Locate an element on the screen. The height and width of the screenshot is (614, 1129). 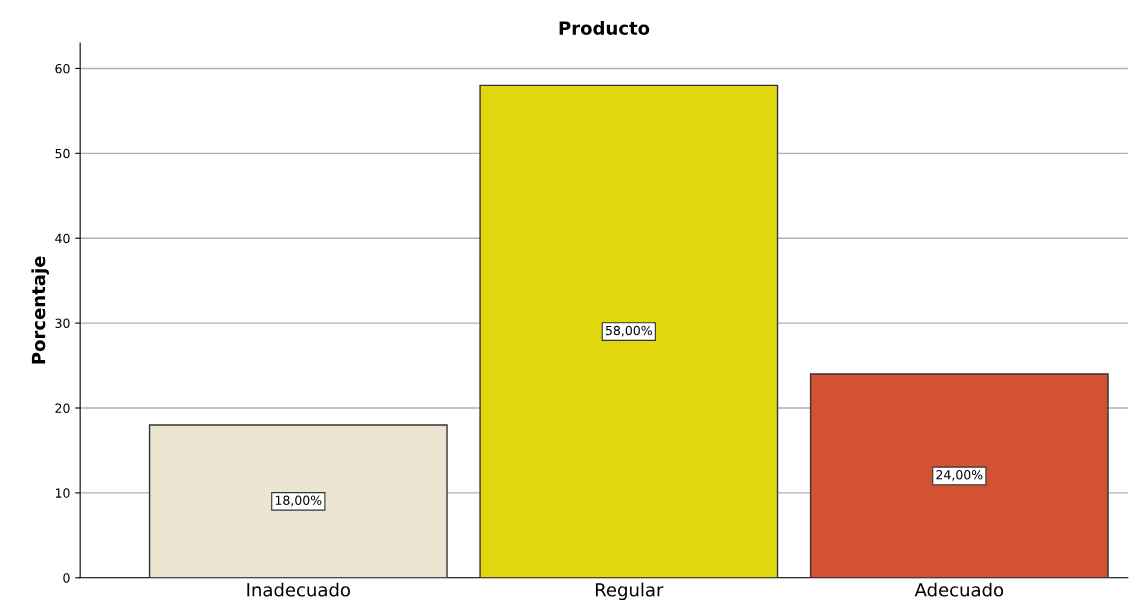
y-tick-label: 20 is located at coordinates (62, 408).